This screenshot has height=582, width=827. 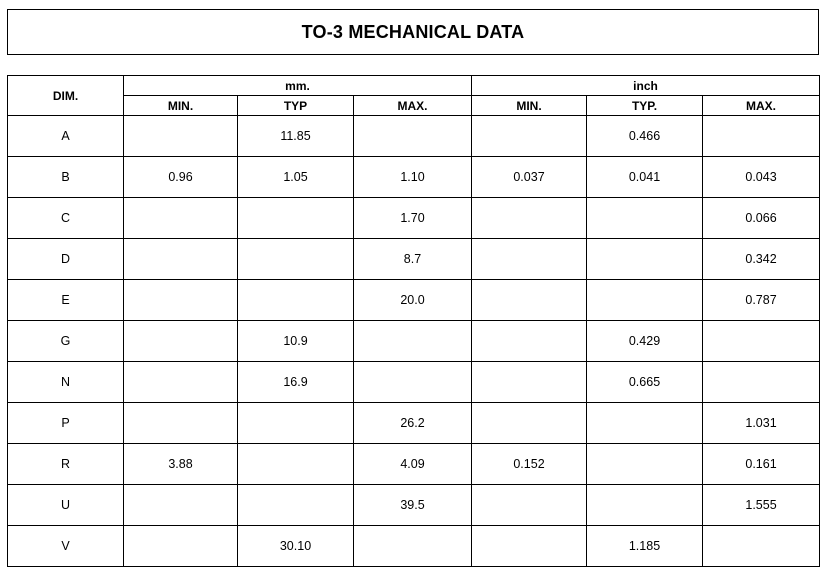 I want to click on table-row: C 1.70 0.066, so click(x=414, y=218).